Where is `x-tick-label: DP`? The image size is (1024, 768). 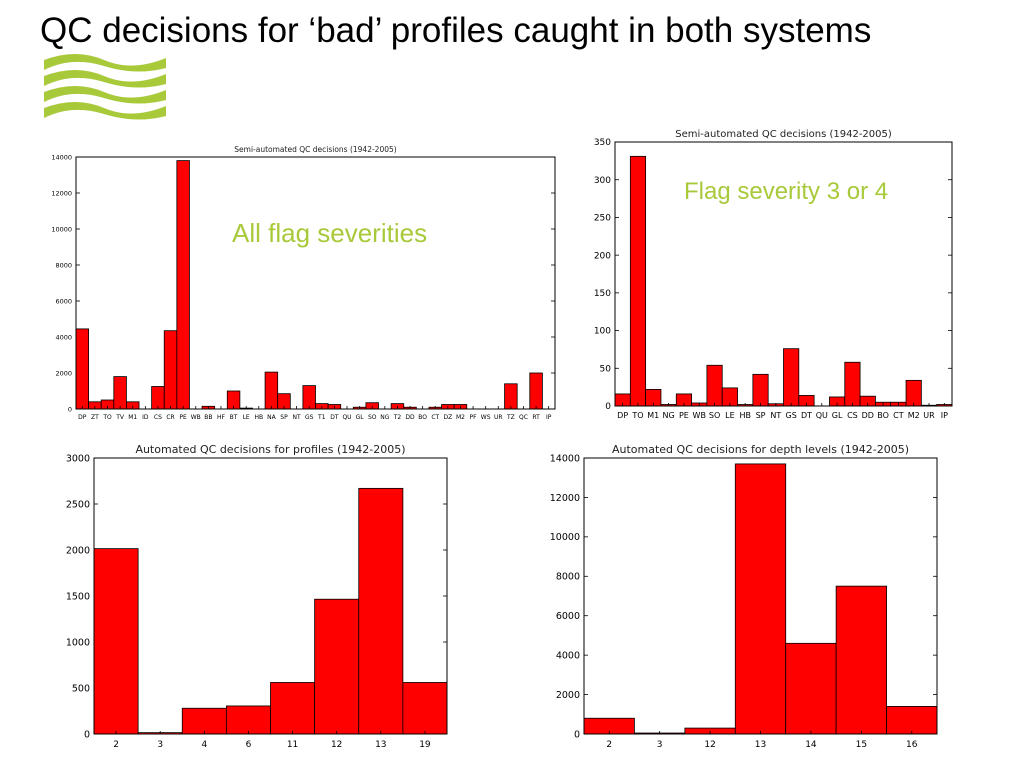
x-tick-label: DP is located at coordinates (82, 417).